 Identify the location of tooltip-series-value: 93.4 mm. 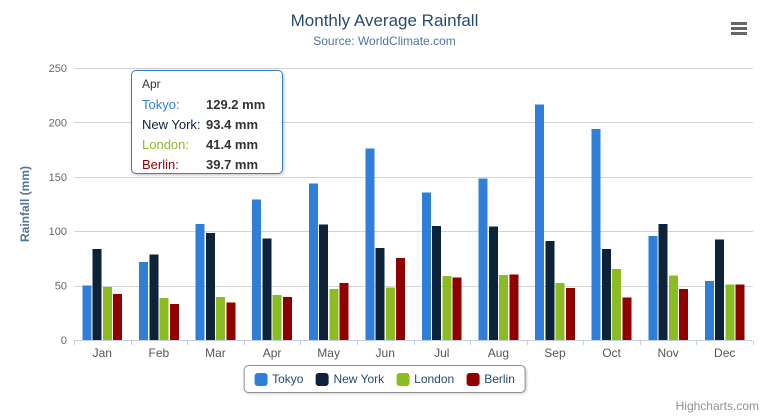
(232, 124).